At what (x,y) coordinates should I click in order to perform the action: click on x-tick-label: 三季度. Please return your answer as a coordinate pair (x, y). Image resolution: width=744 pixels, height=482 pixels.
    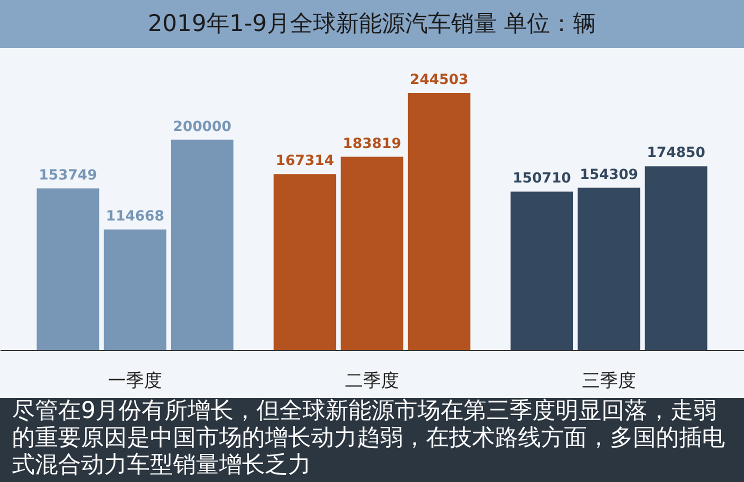
    Looking at the image, I should click on (609, 381).